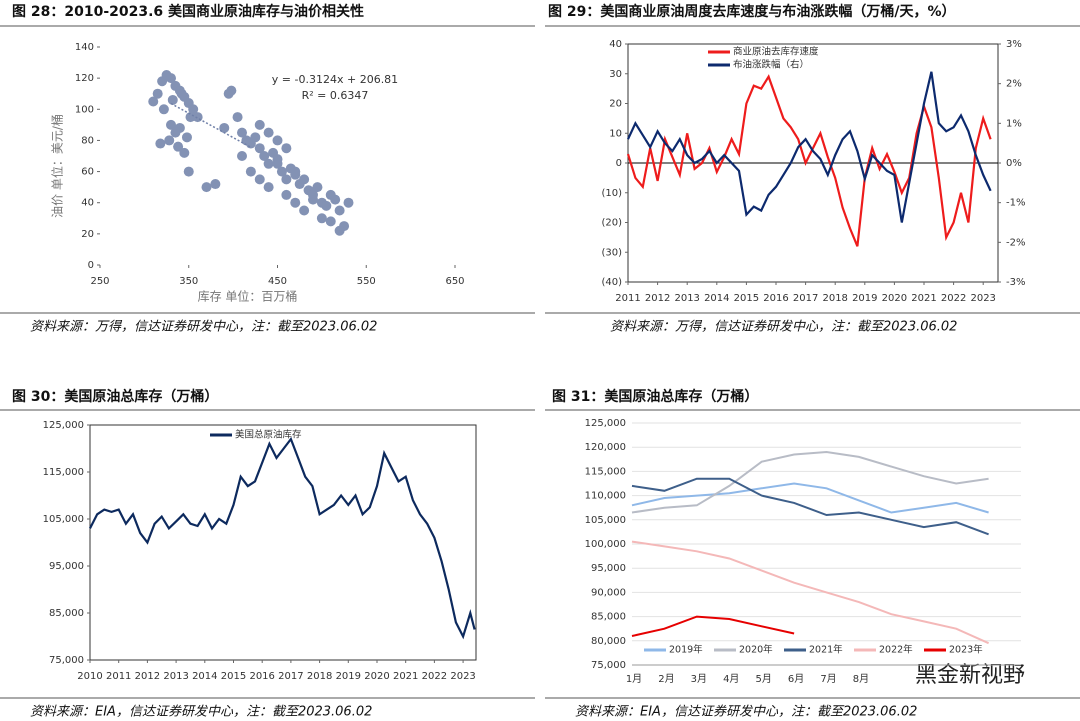 This screenshot has width=1080, height=721. Describe the element at coordinates (434, 676) in the screenshot. I see `x-tick-label: 2022` at that location.